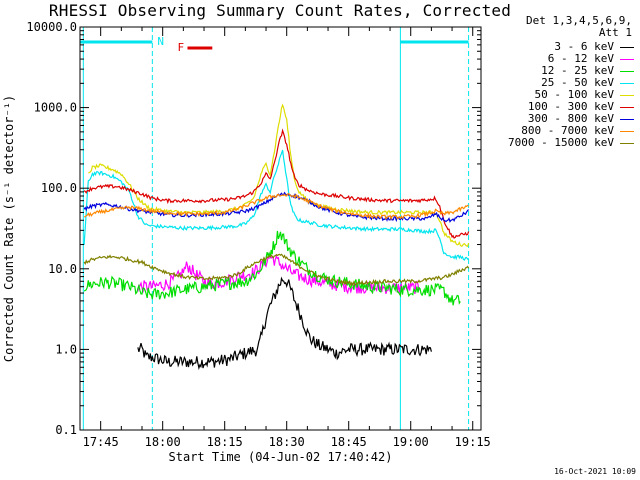 Image resolution: width=640 pixels, height=480 pixels. What do you see at coordinates (180, 47) in the screenshot?
I see `flag-F-label: F` at bounding box center [180, 47].